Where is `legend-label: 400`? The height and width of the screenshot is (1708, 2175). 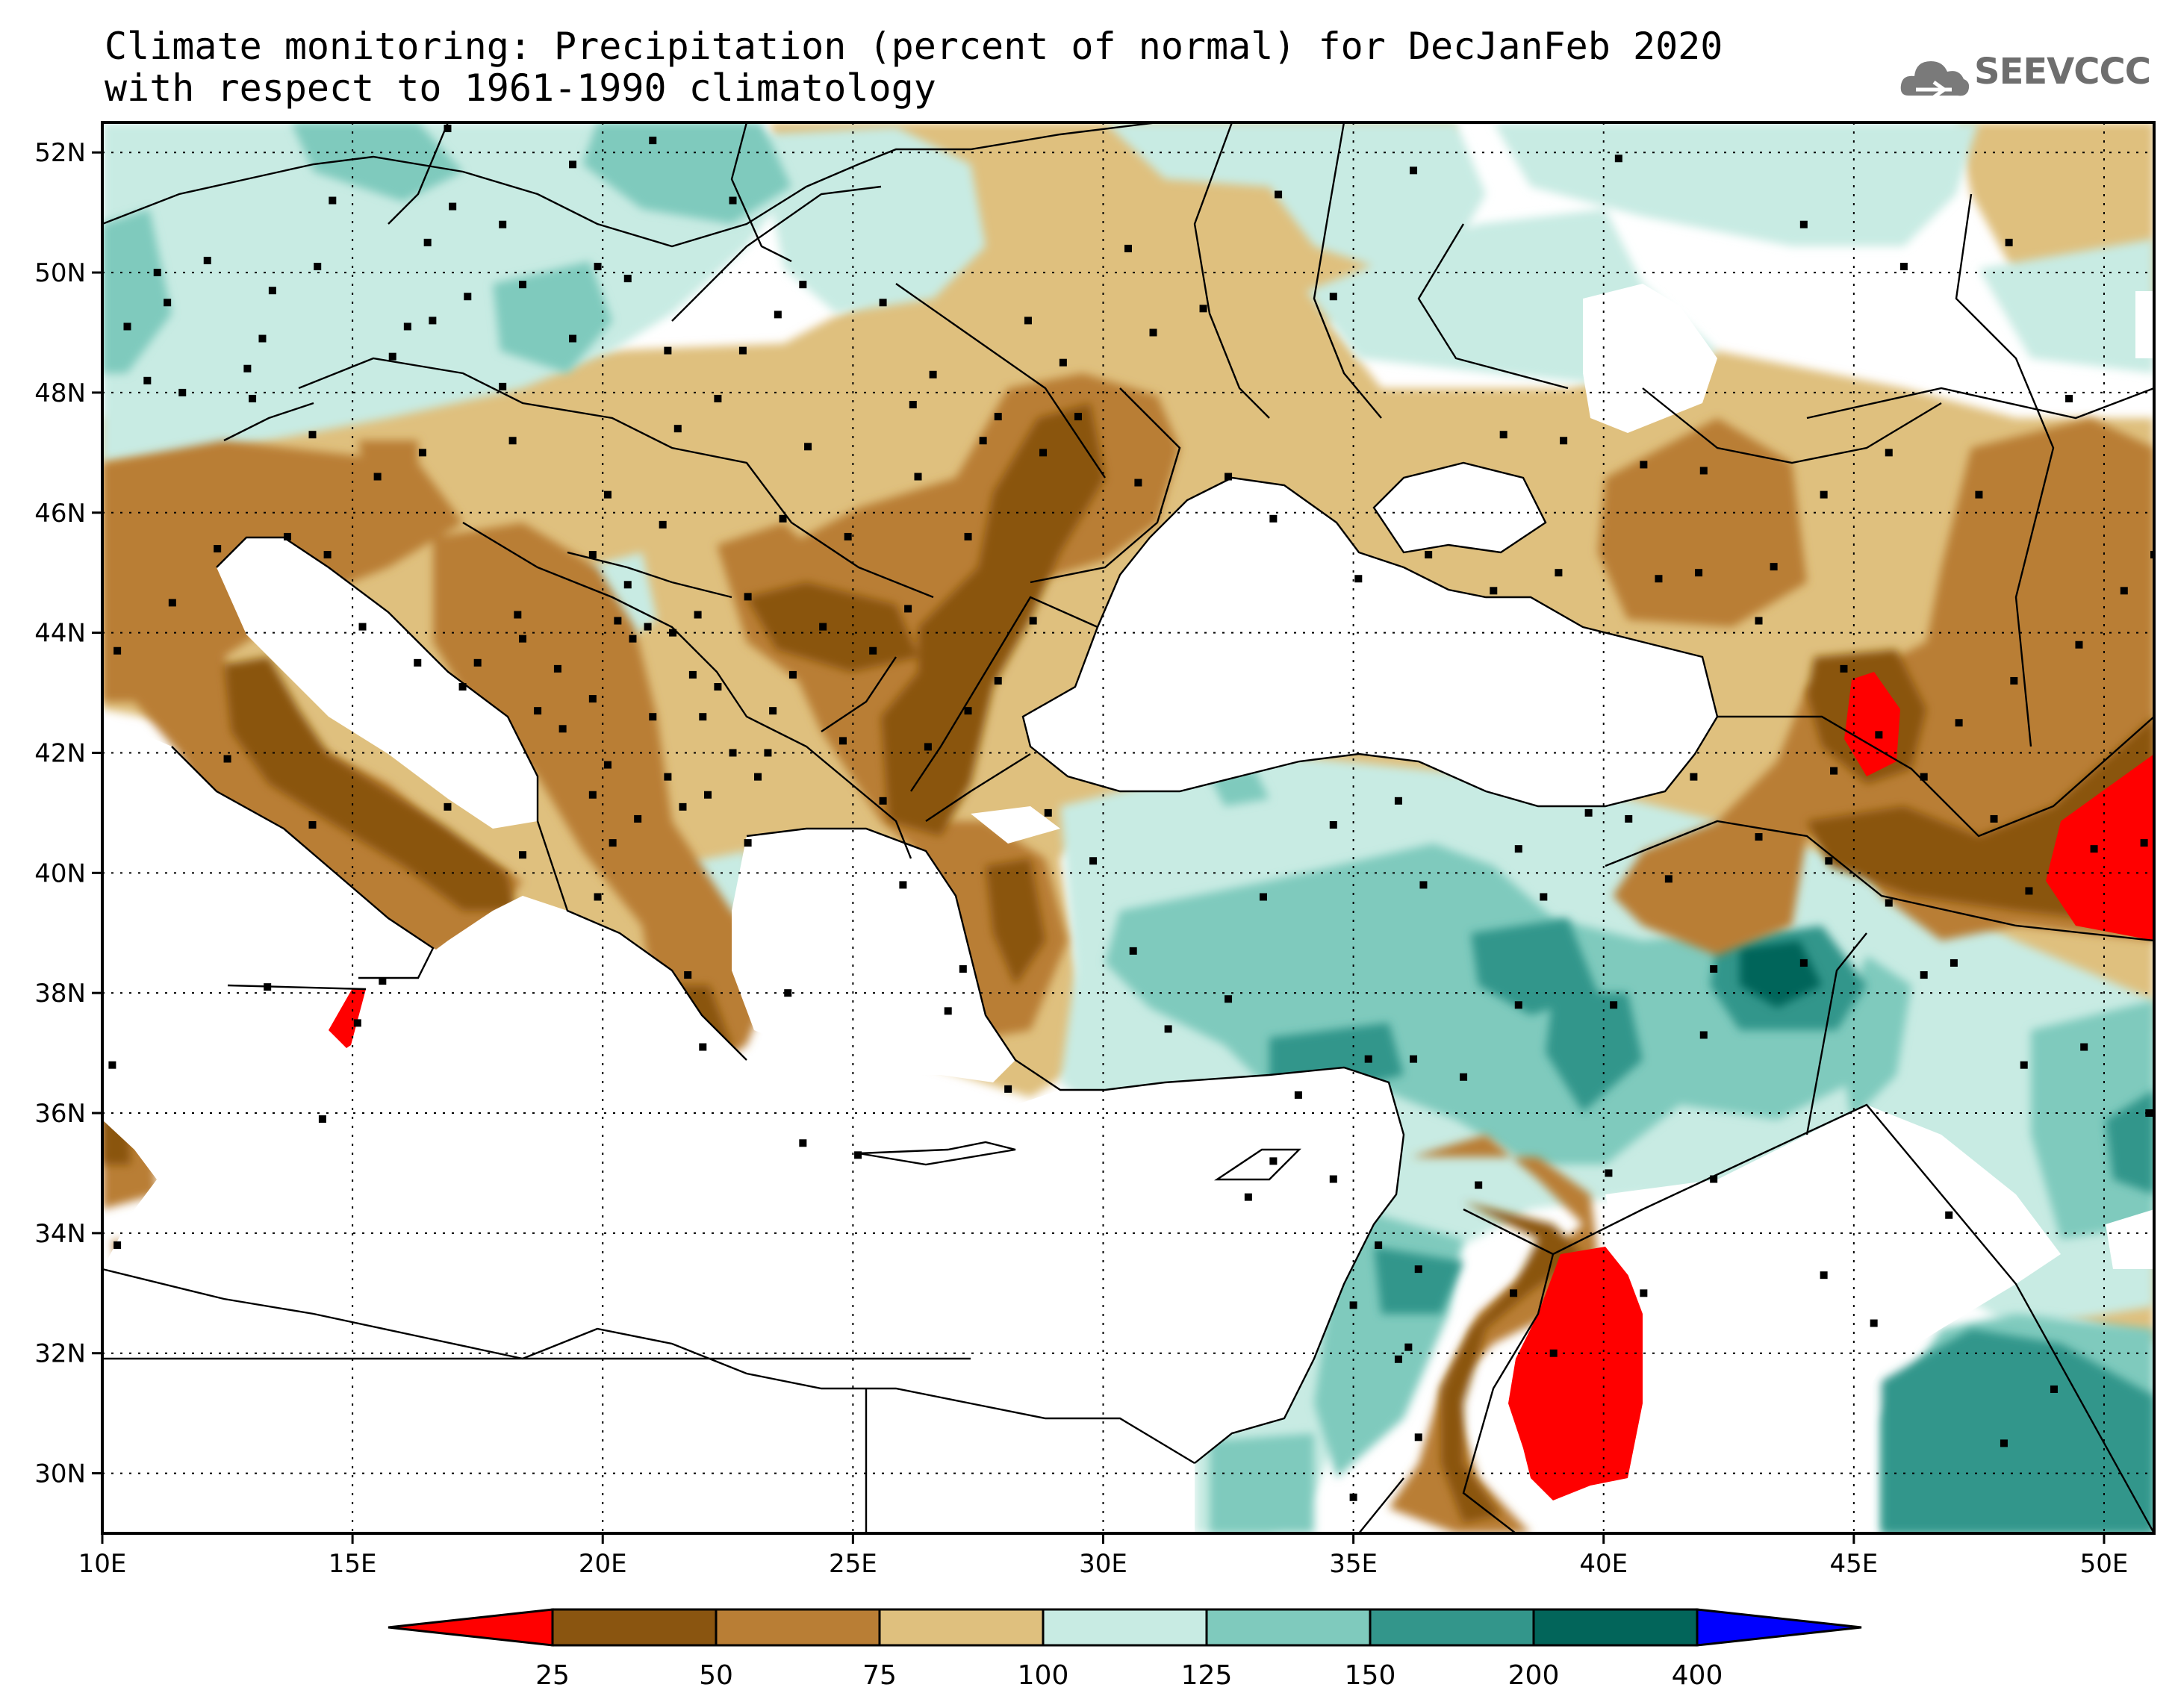 legend-label: 400 is located at coordinates (1697, 1675).